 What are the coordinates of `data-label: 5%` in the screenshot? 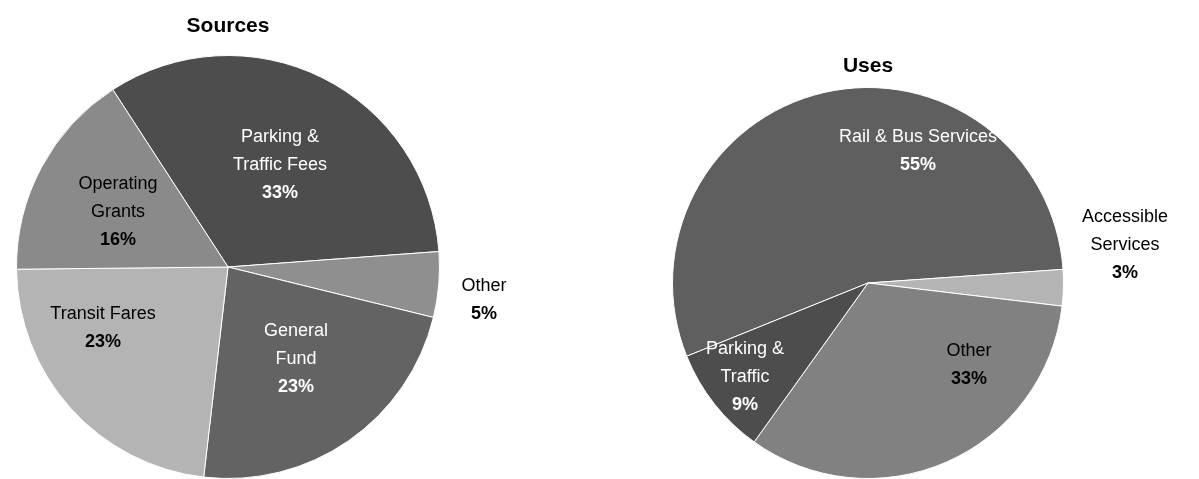 It's located at (484, 312).